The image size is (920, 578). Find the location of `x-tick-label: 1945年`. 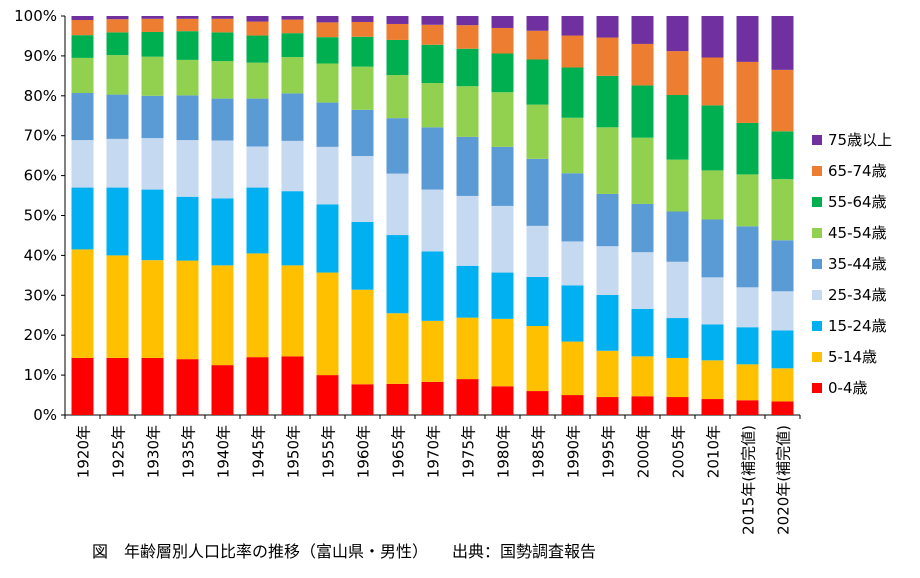

x-tick-label: 1945年 is located at coordinates (259, 451).